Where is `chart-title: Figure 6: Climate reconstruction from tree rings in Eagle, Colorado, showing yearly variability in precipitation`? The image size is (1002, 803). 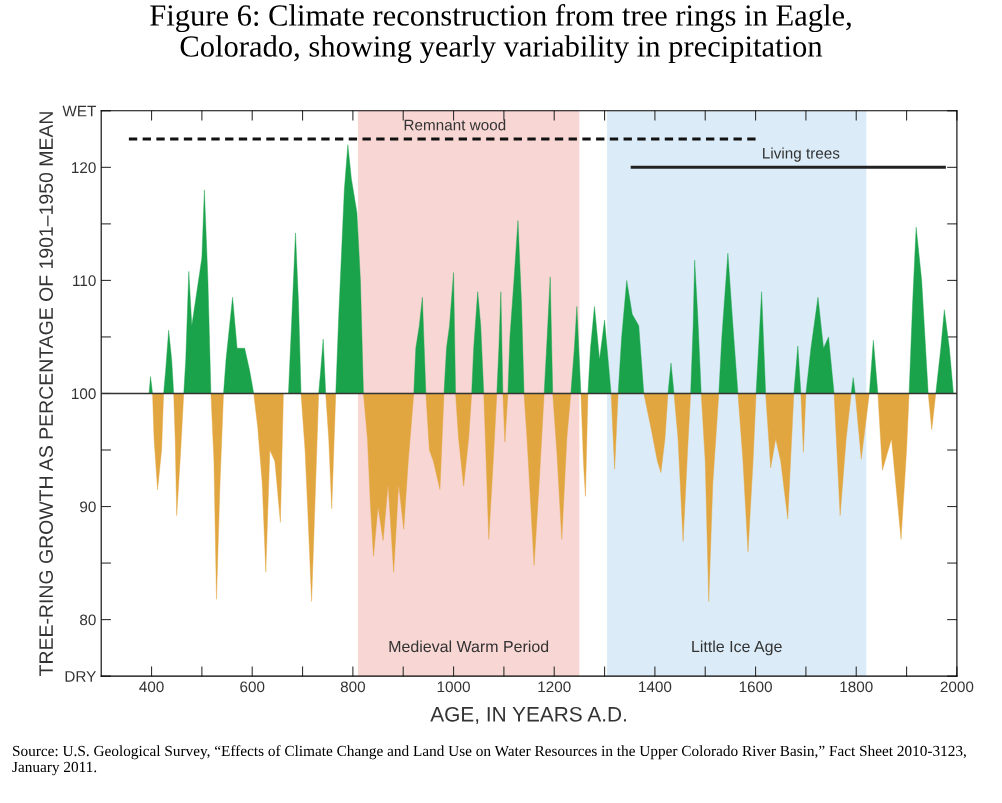
chart-title: Figure 6: Climate reconstruction from tree rings in Eagle, Colorado, showing yearly variability in precipitation is located at coordinates (500, 34).